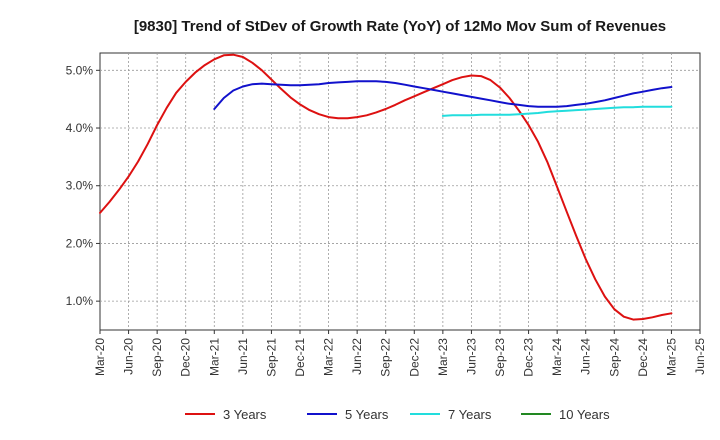 Image resolution: width=720 pixels, height=440 pixels. I want to click on legend-label: 10 Years, so click(584, 414).